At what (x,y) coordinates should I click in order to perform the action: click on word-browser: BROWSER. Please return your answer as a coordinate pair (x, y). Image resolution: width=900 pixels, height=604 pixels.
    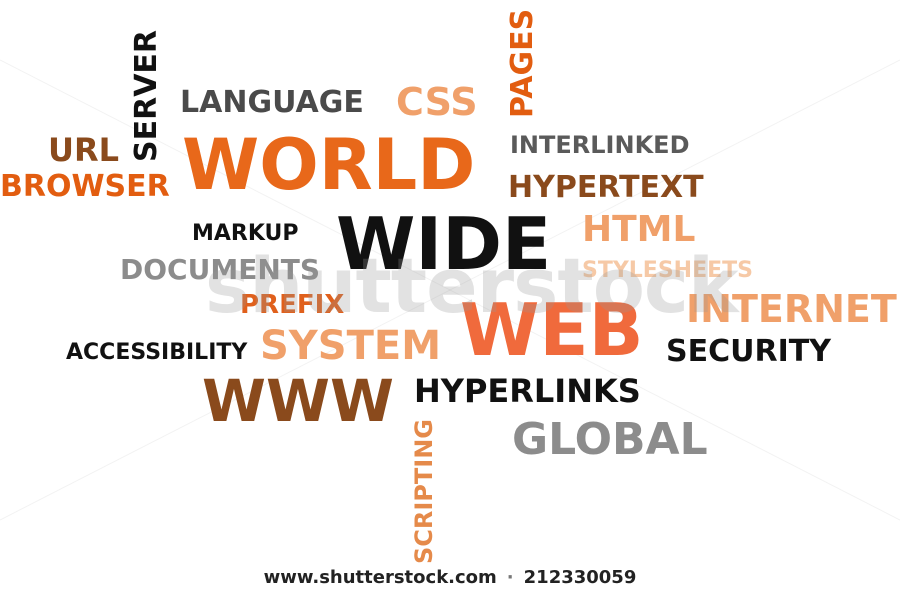
    Looking at the image, I should click on (85, 186).